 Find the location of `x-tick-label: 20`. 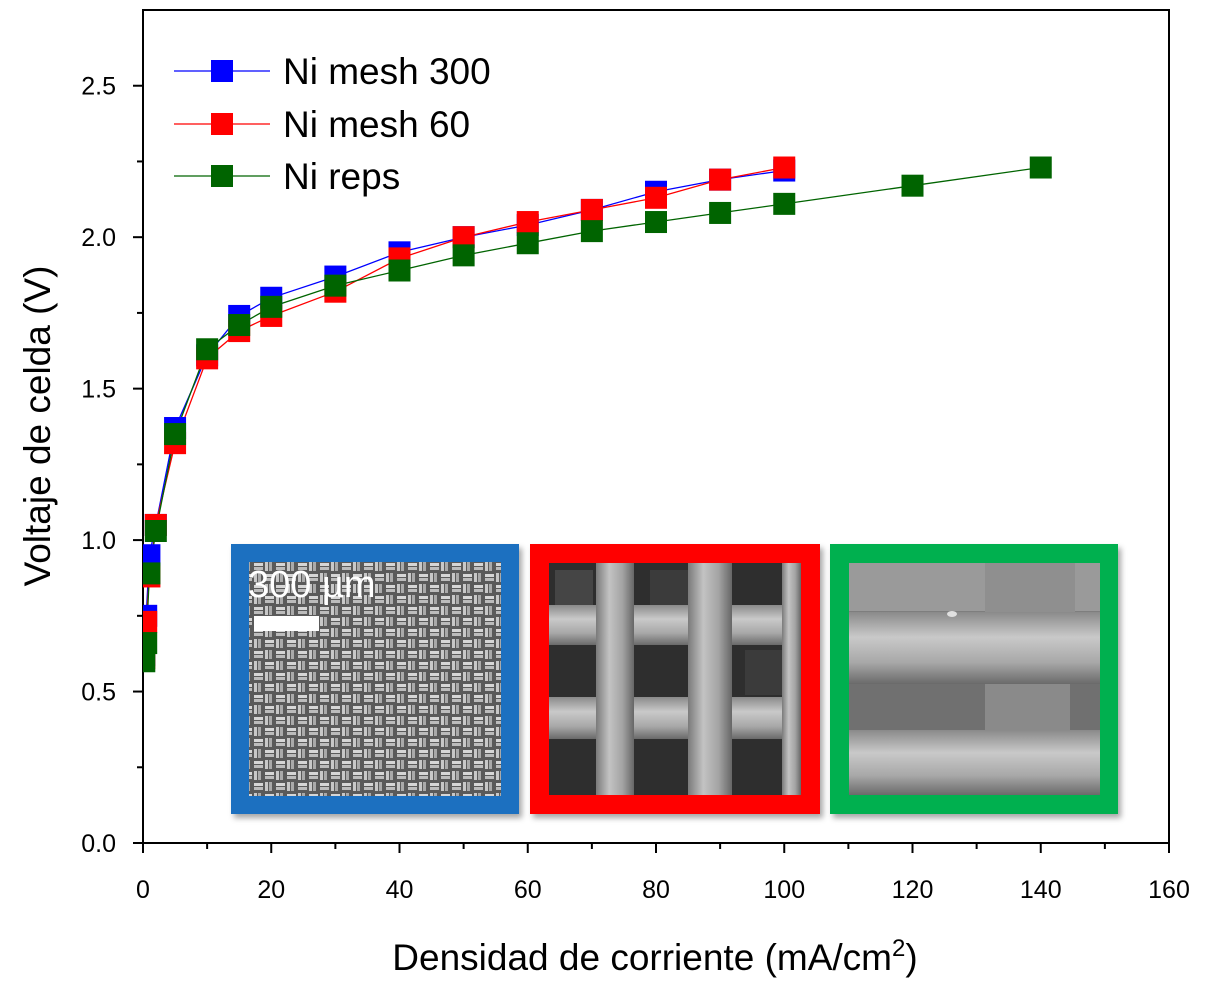

x-tick-label: 20 is located at coordinates (271, 890).